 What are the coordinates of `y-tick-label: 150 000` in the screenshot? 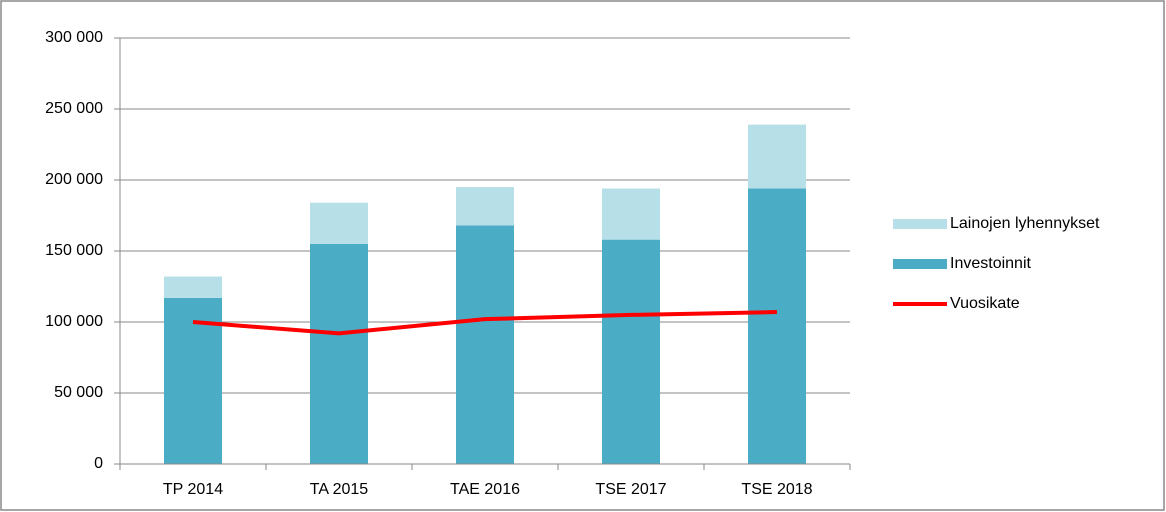 It's located at (74, 250).